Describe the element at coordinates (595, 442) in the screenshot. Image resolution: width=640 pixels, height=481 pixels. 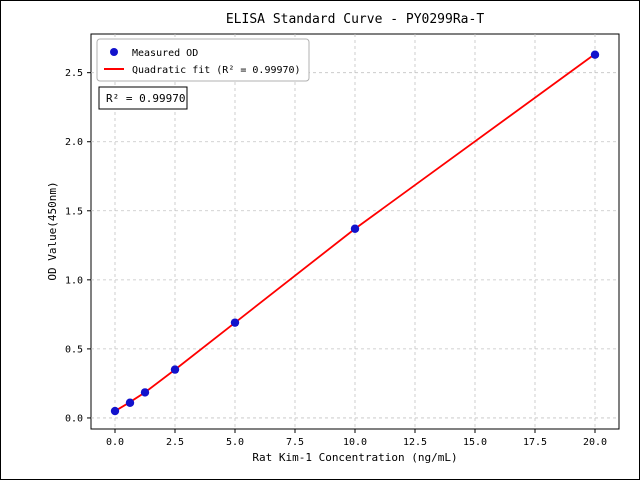
I see `x-tick-label: 20.0` at that location.